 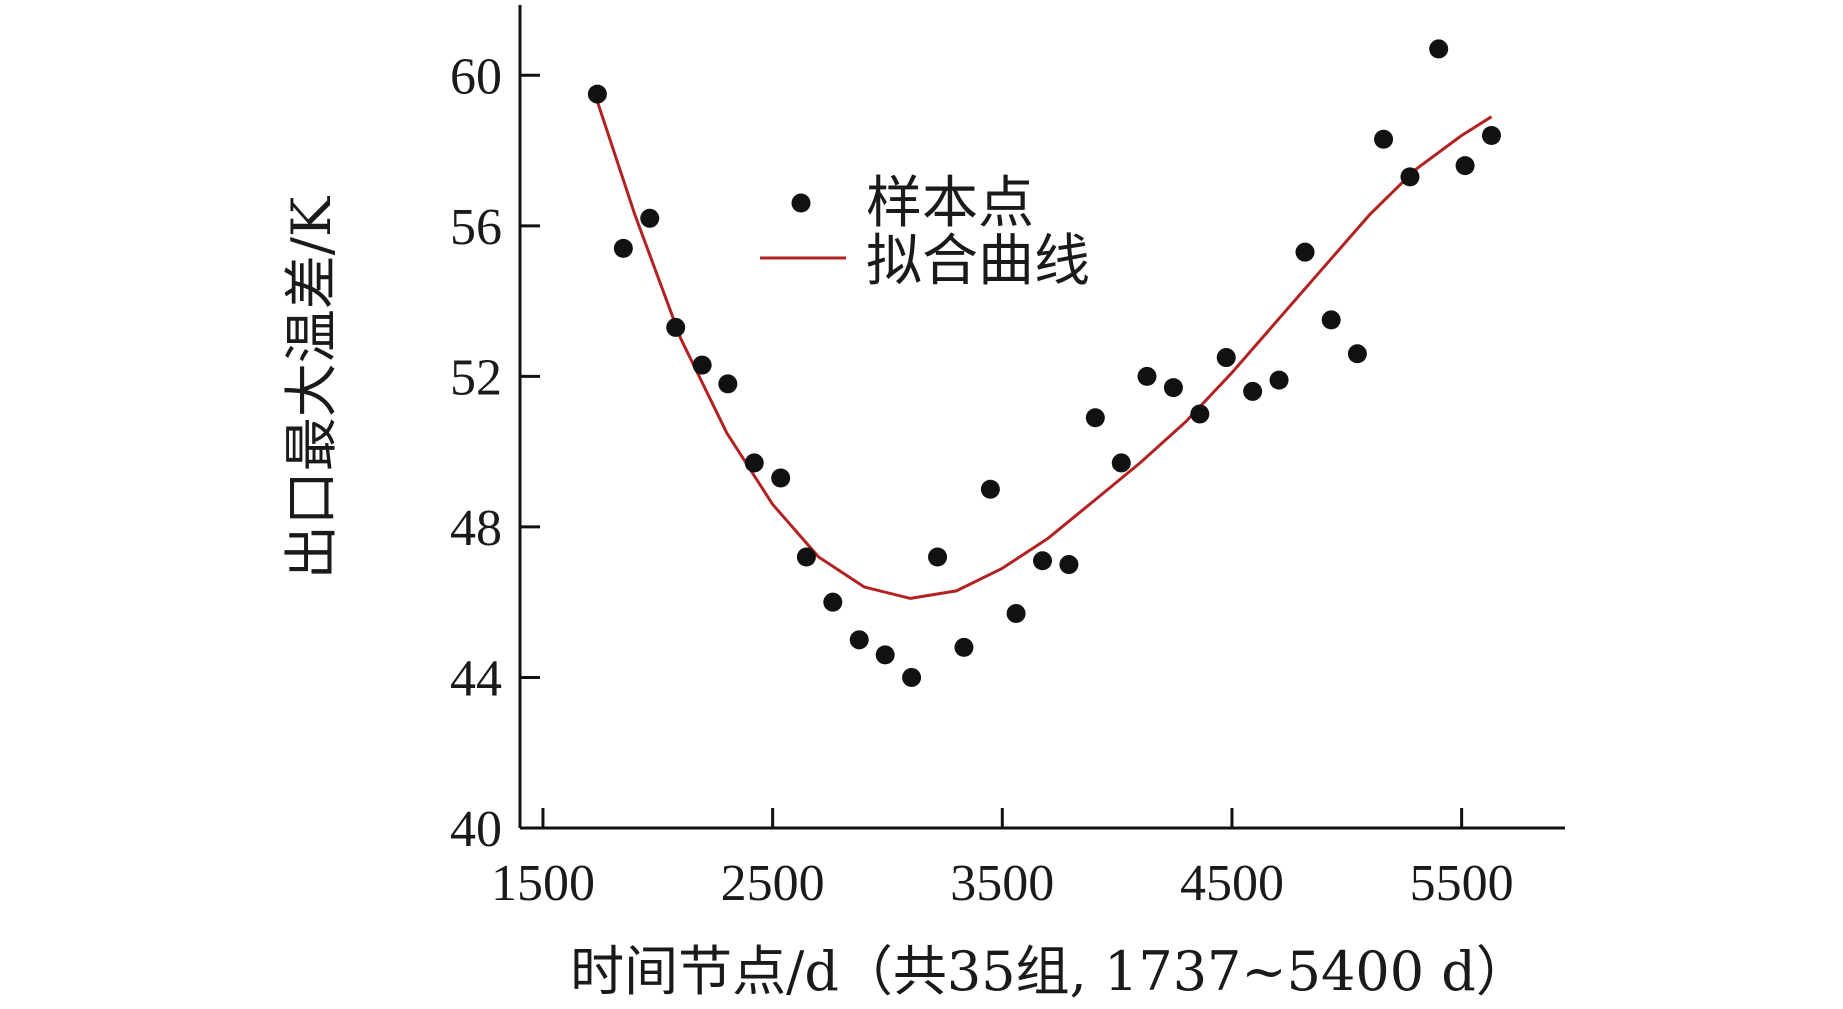 What do you see at coordinates (543, 883) in the screenshot?
I see `x-tick-label-1500: 1500` at bounding box center [543, 883].